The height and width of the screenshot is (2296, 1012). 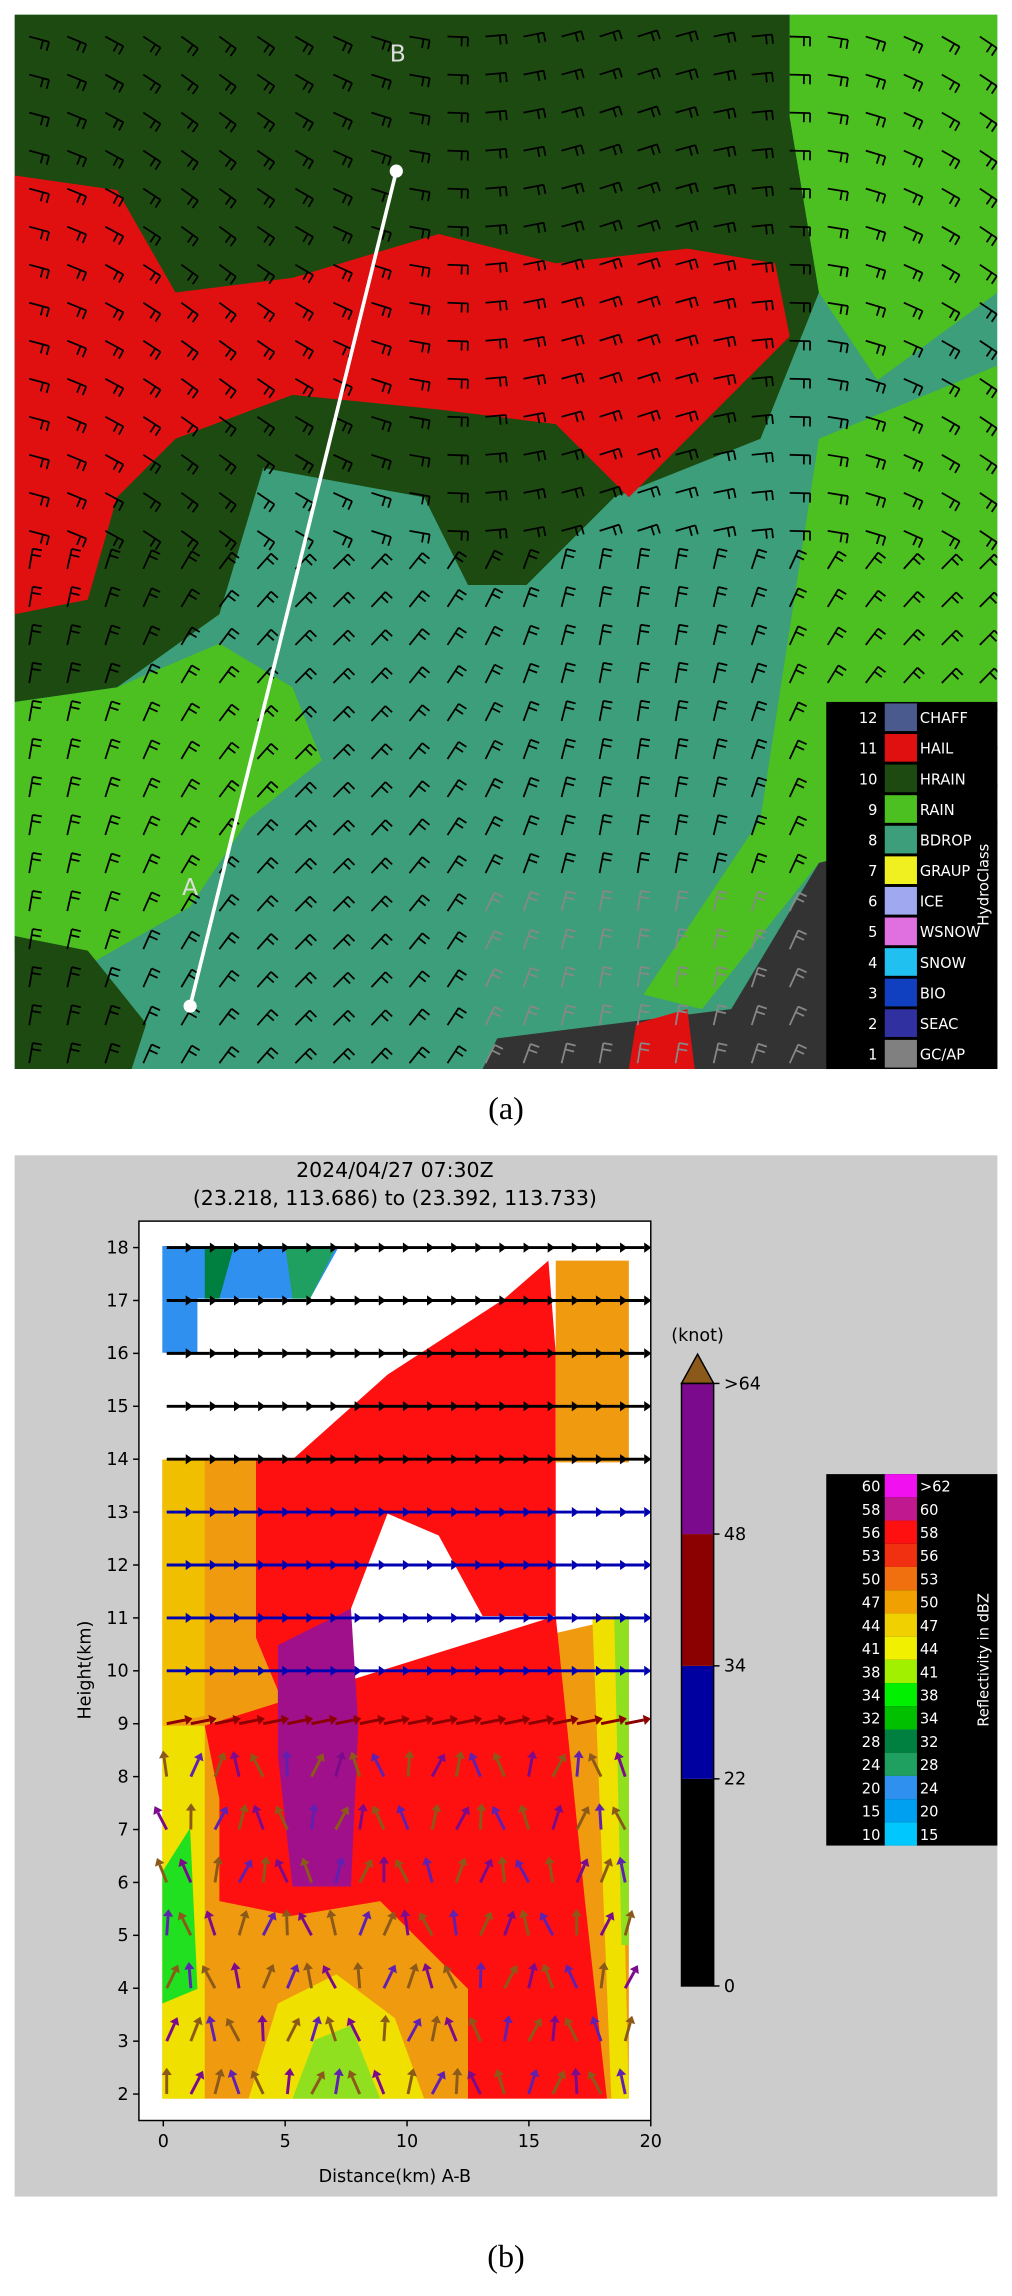 I want to click on legend-swatch, so click(x=900, y=1834).